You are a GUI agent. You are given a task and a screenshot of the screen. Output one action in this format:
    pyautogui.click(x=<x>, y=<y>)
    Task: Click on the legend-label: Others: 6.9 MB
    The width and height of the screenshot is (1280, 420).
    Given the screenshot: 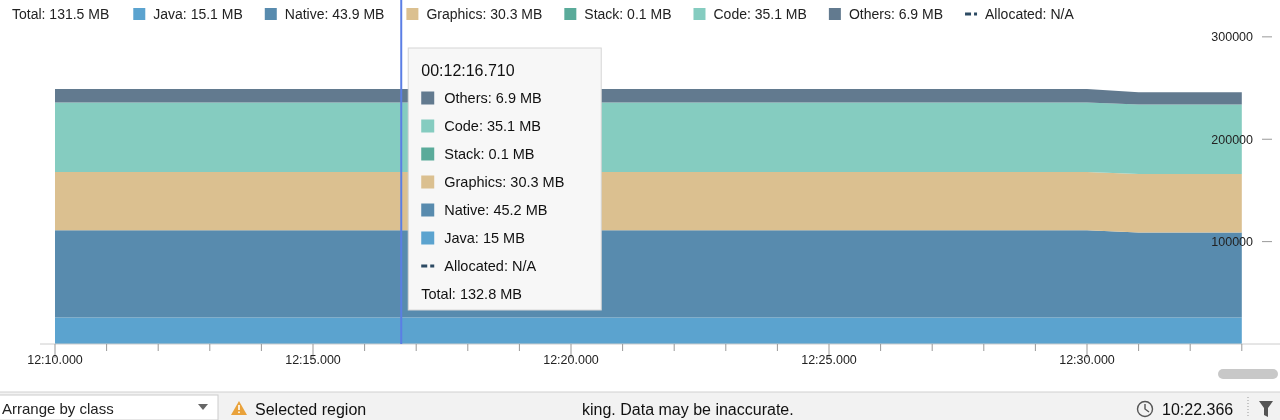 What is the action you would take?
    pyautogui.click(x=896, y=13)
    